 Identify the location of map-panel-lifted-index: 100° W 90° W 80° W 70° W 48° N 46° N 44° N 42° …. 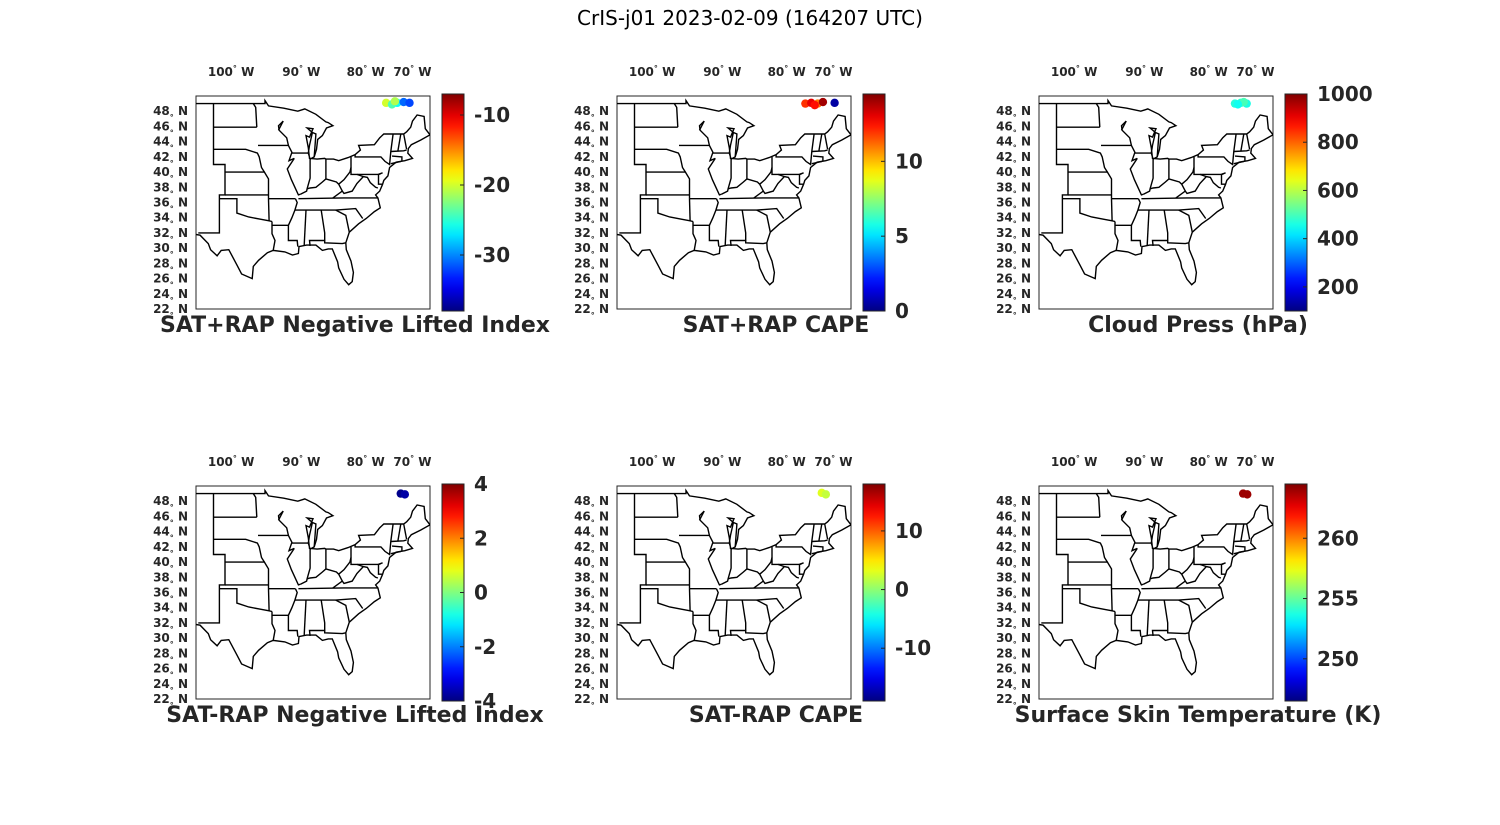
(365, 210).